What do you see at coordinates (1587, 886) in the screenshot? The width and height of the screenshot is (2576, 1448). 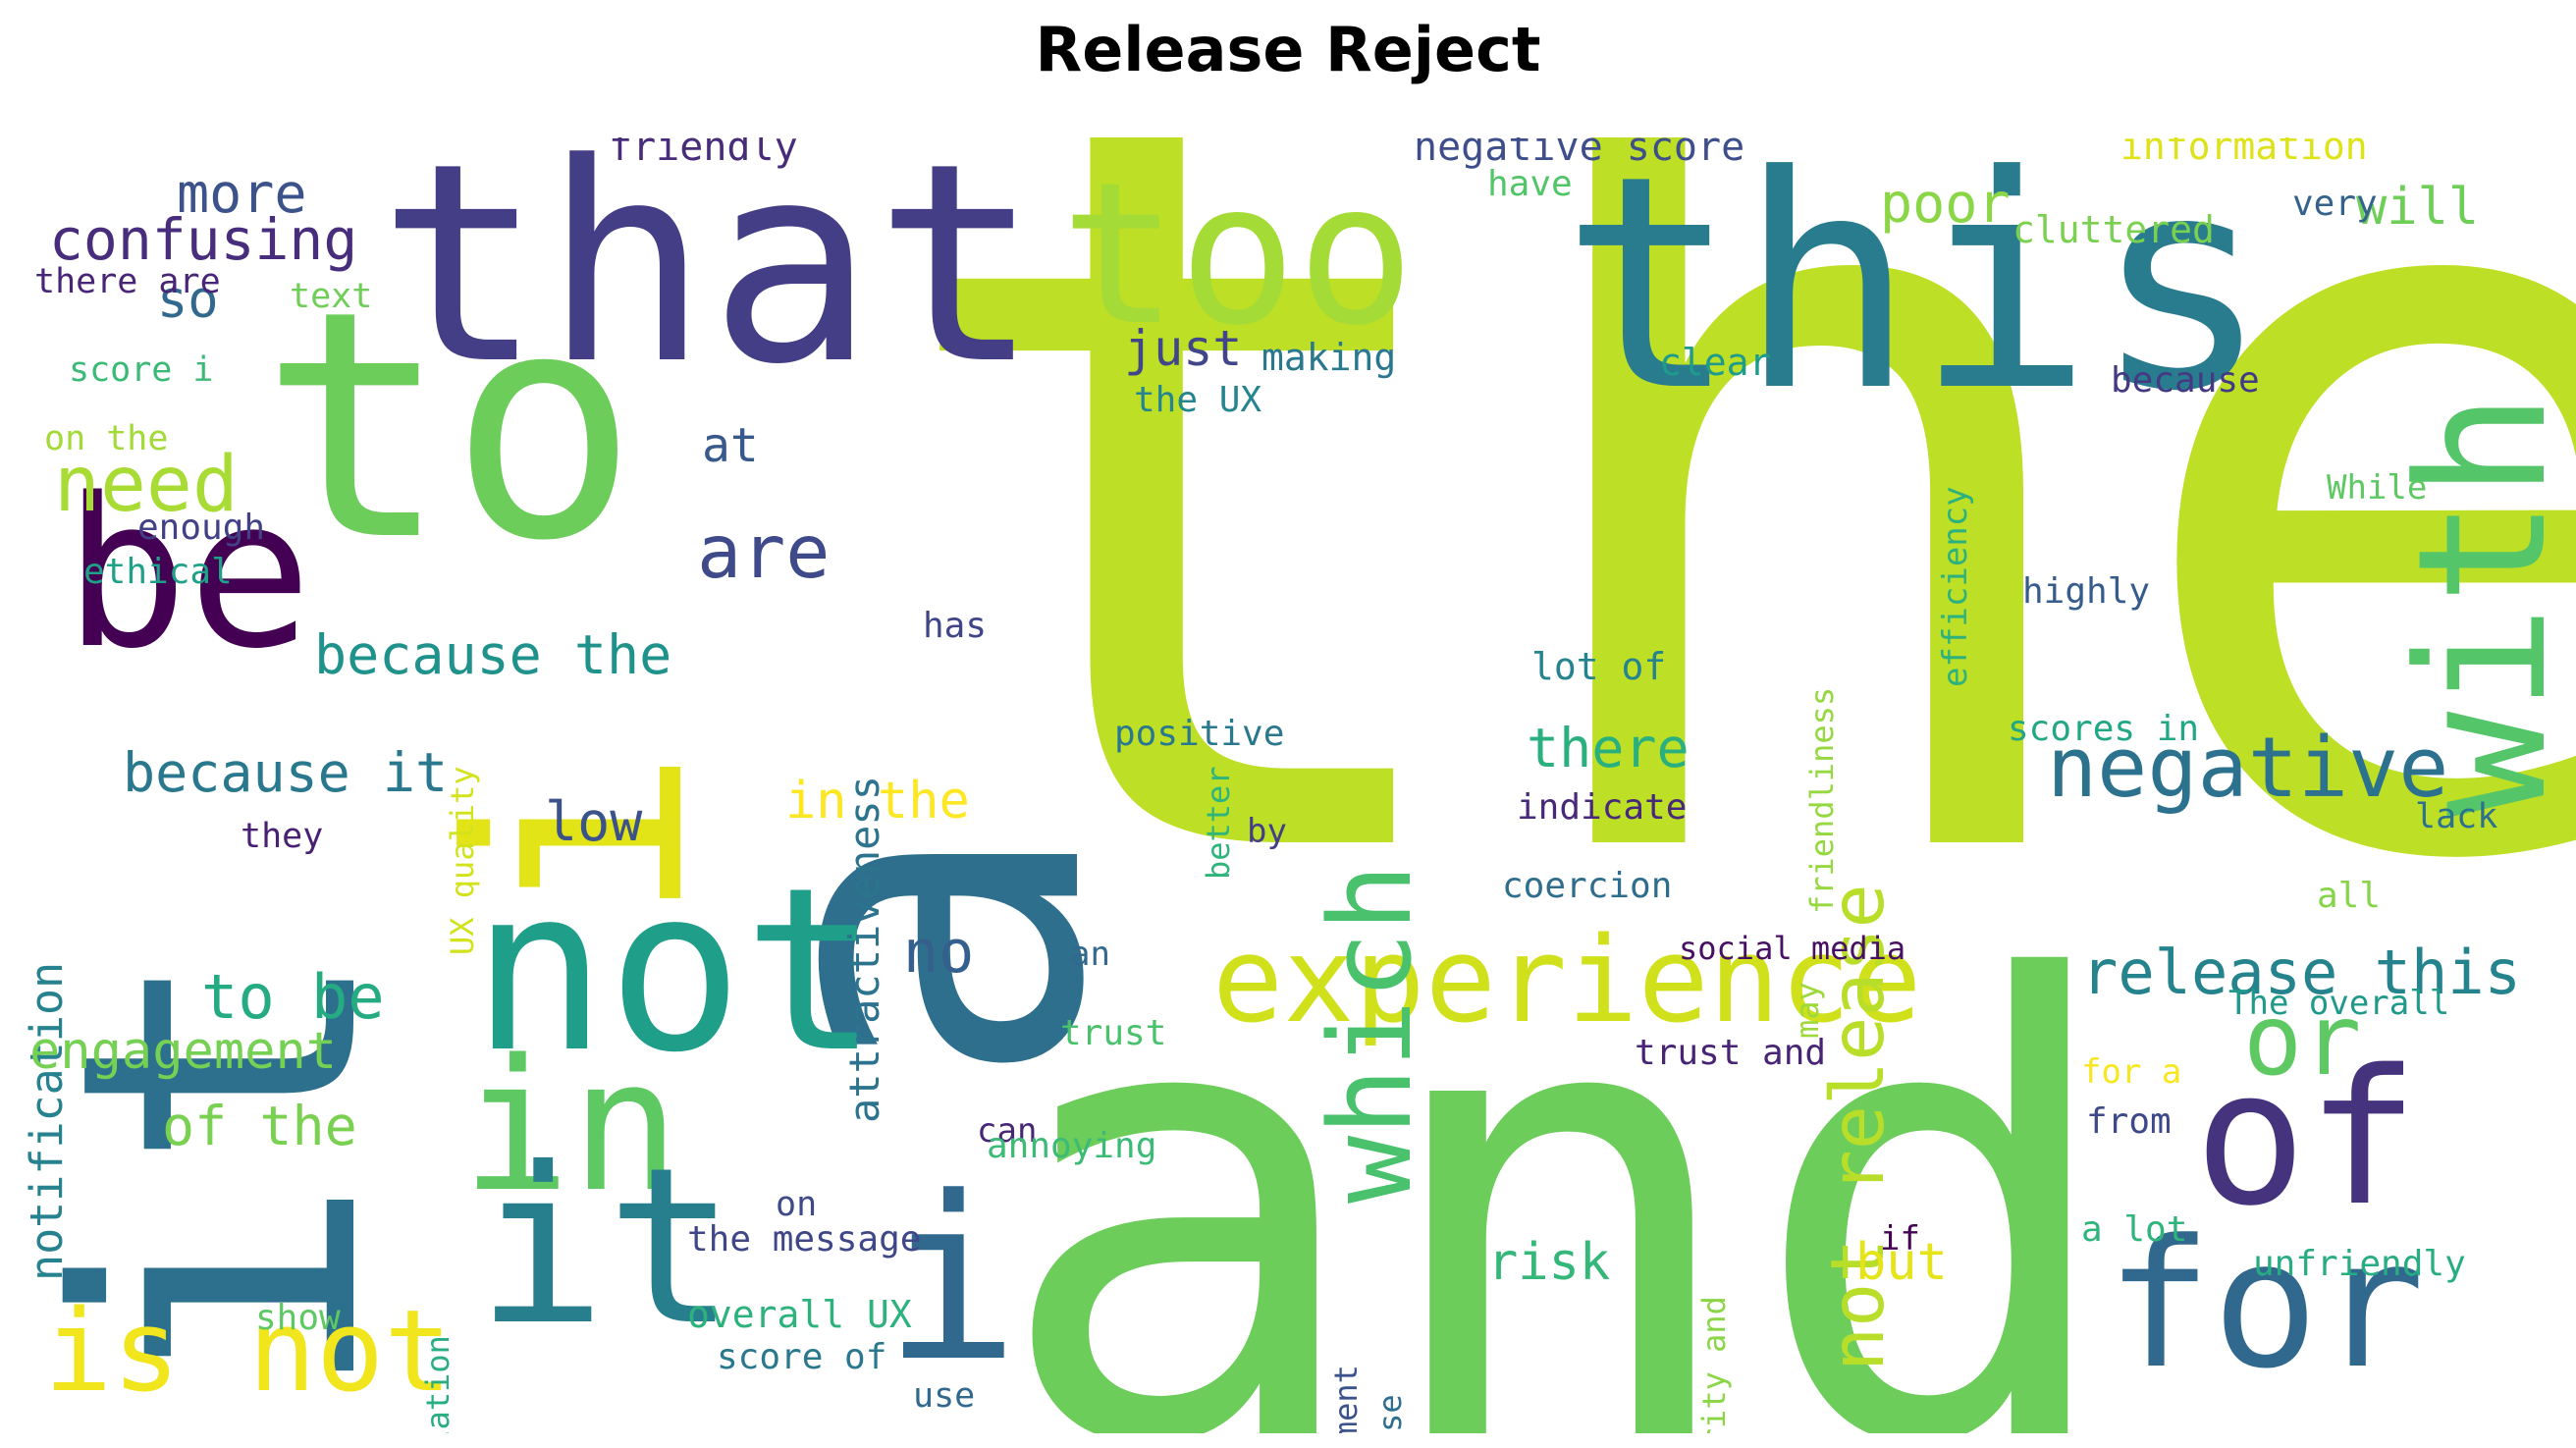 I see `word-coercion: coercion` at bounding box center [1587, 886].